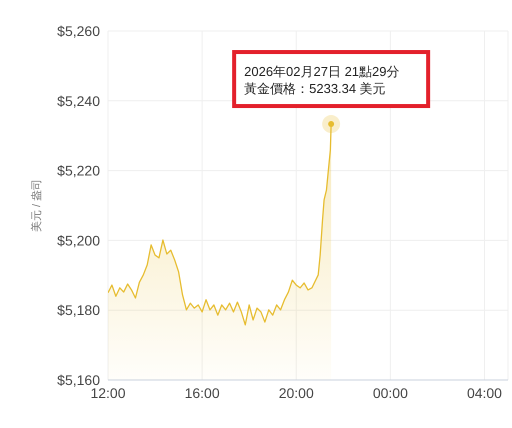 This screenshot has height=428, width=512. What do you see at coordinates (390, 392) in the screenshot?
I see `x-tick-label: 00:00` at bounding box center [390, 392].